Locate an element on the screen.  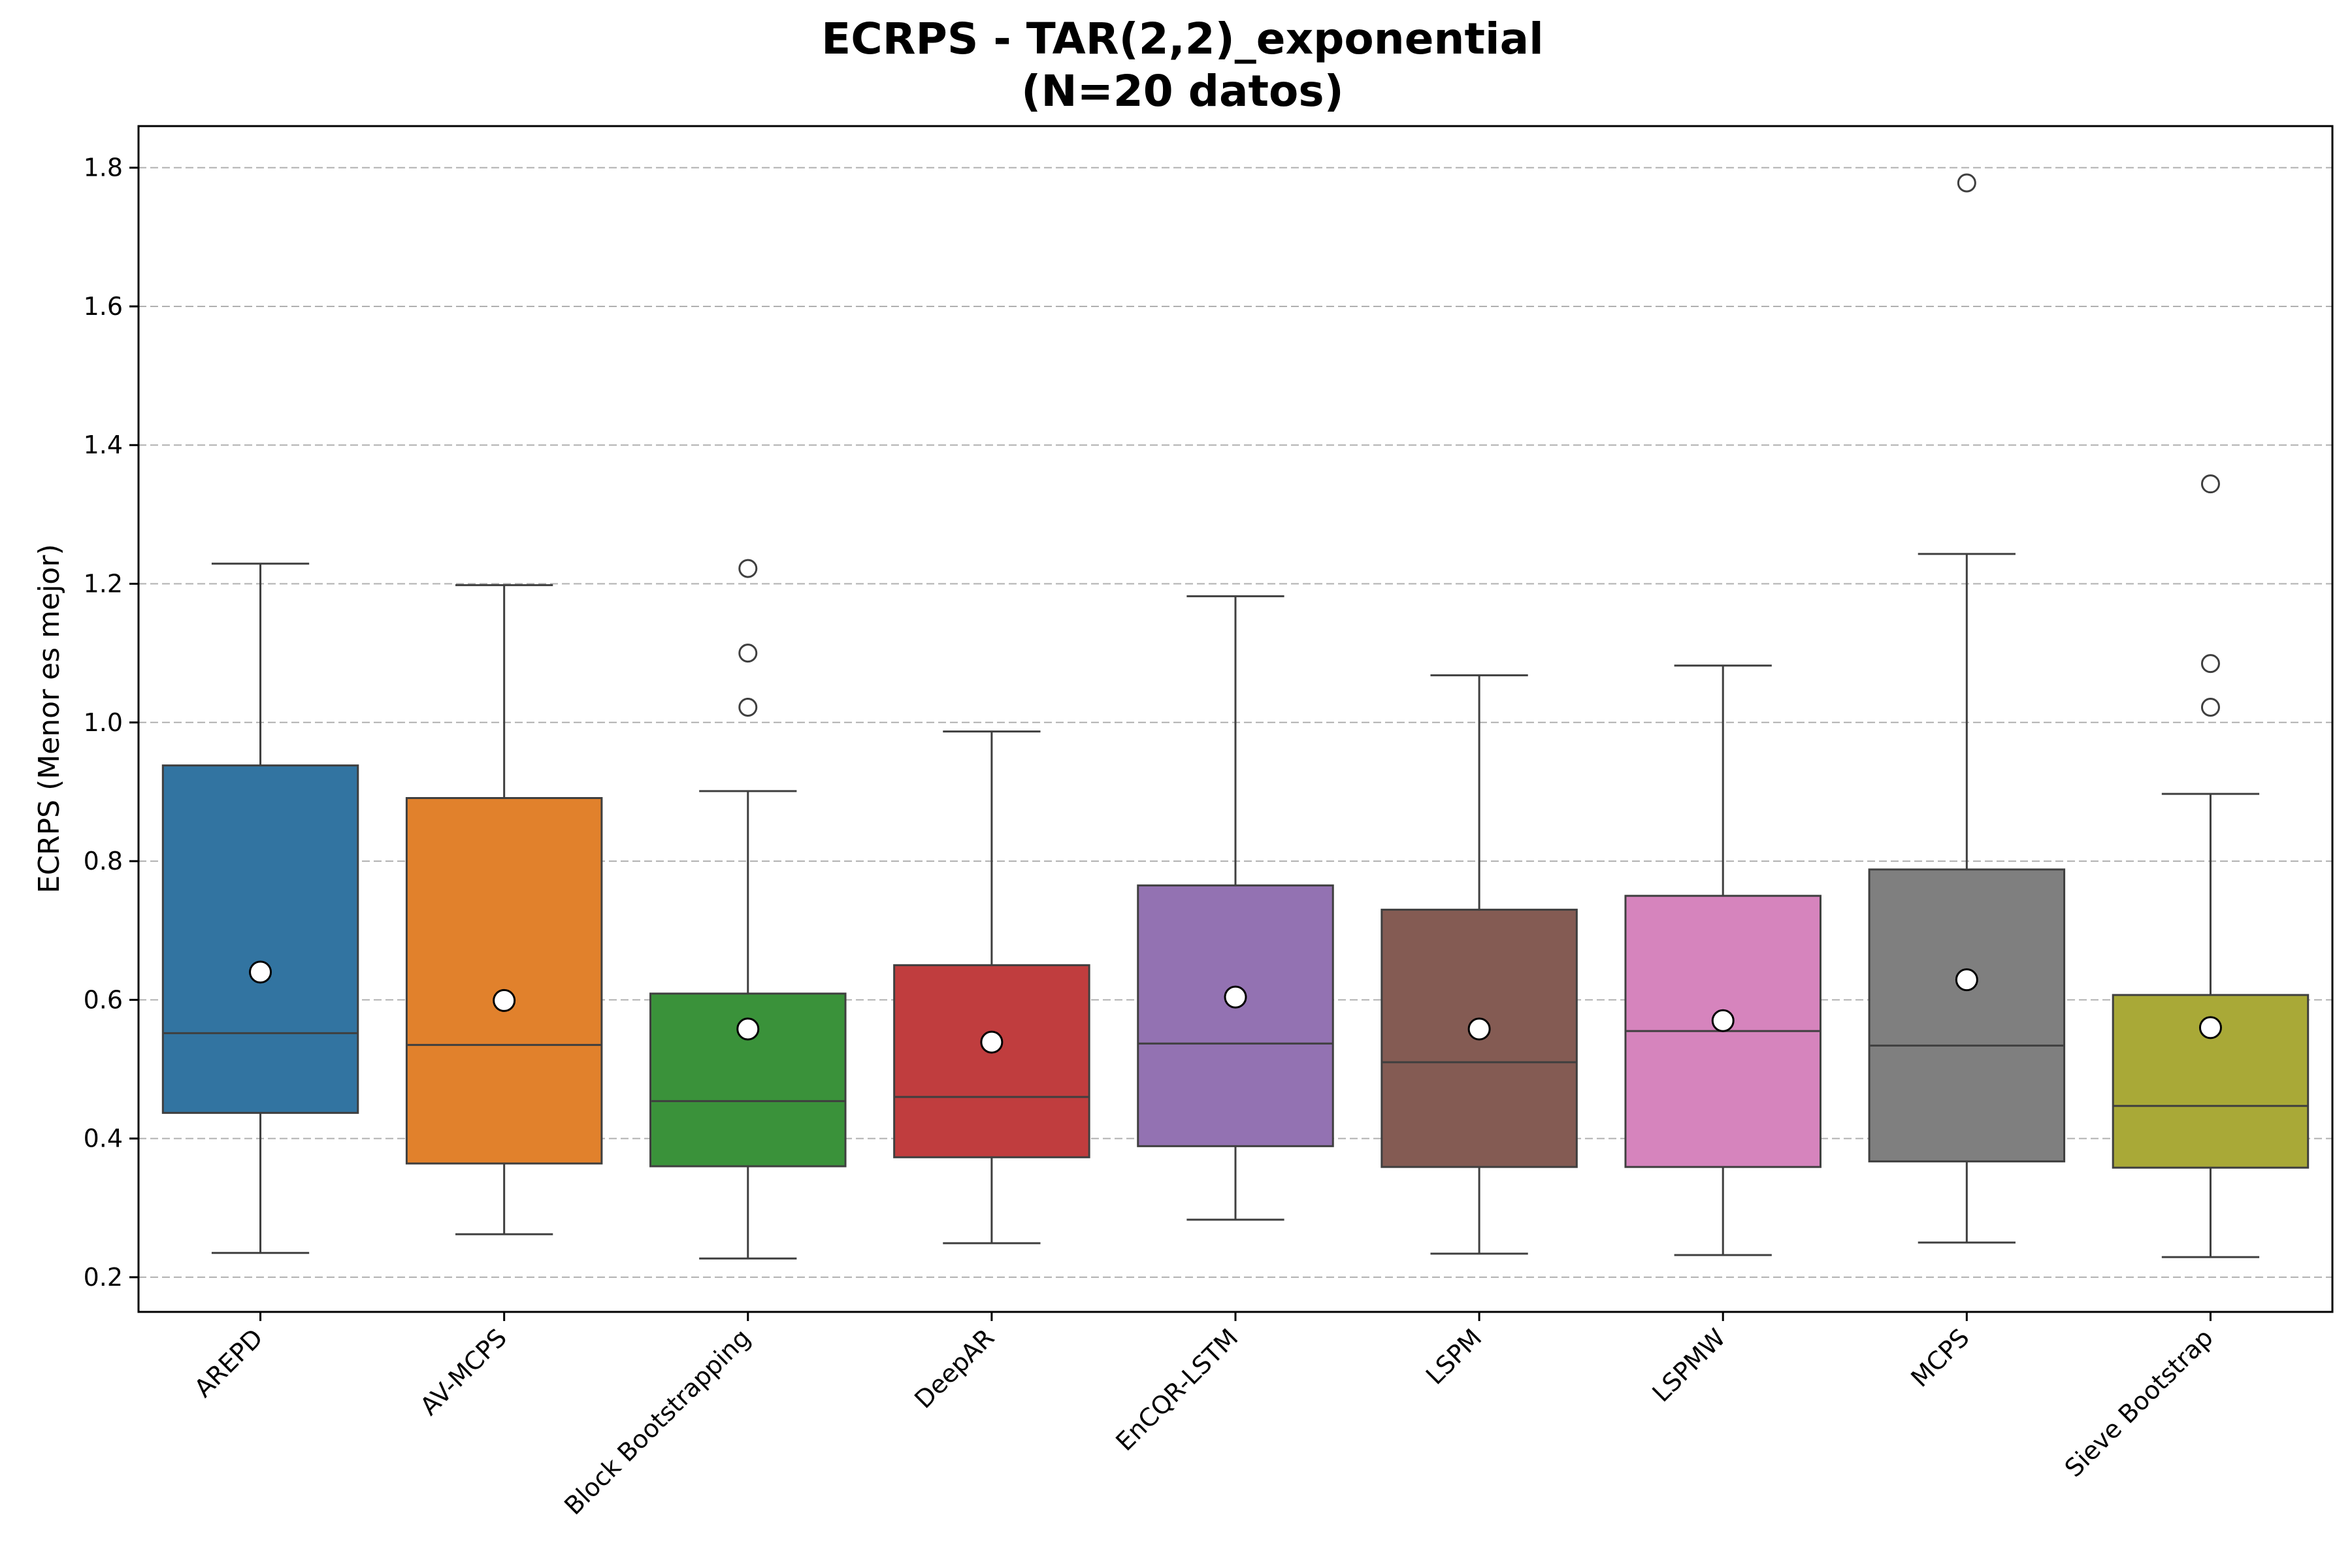
y-tick-label: 0.4 is located at coordinates (103, 1138).